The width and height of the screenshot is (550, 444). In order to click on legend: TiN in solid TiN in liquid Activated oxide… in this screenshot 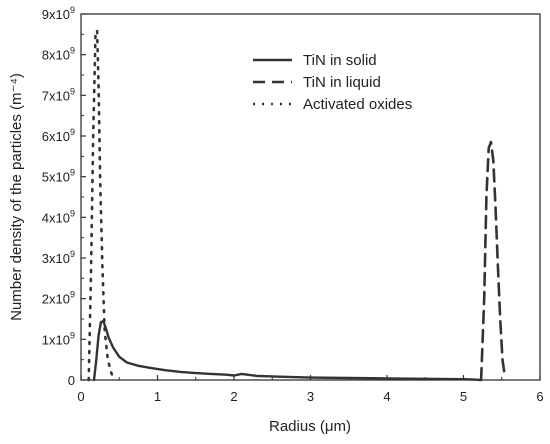, I will do `click(332, 82)`.